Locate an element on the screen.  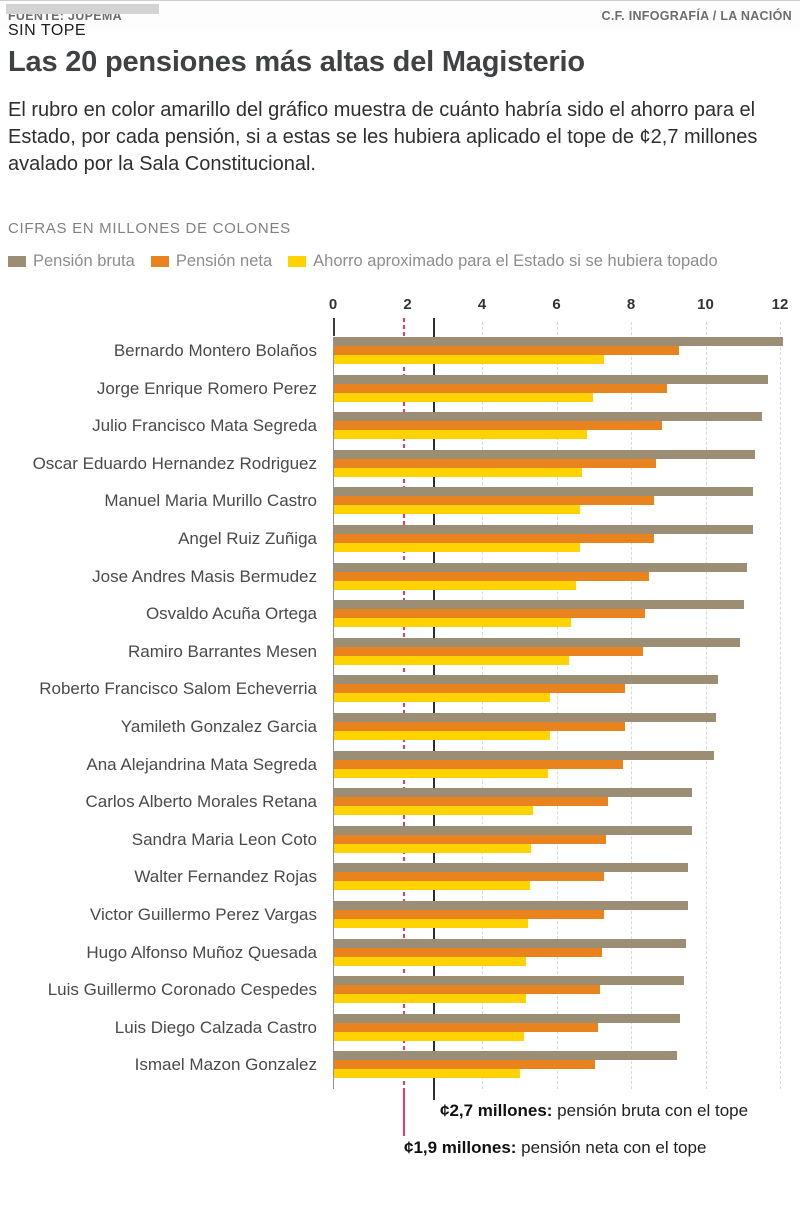
category-label: Bernardo Montero Bolaños is located at coordinates (215, 350).